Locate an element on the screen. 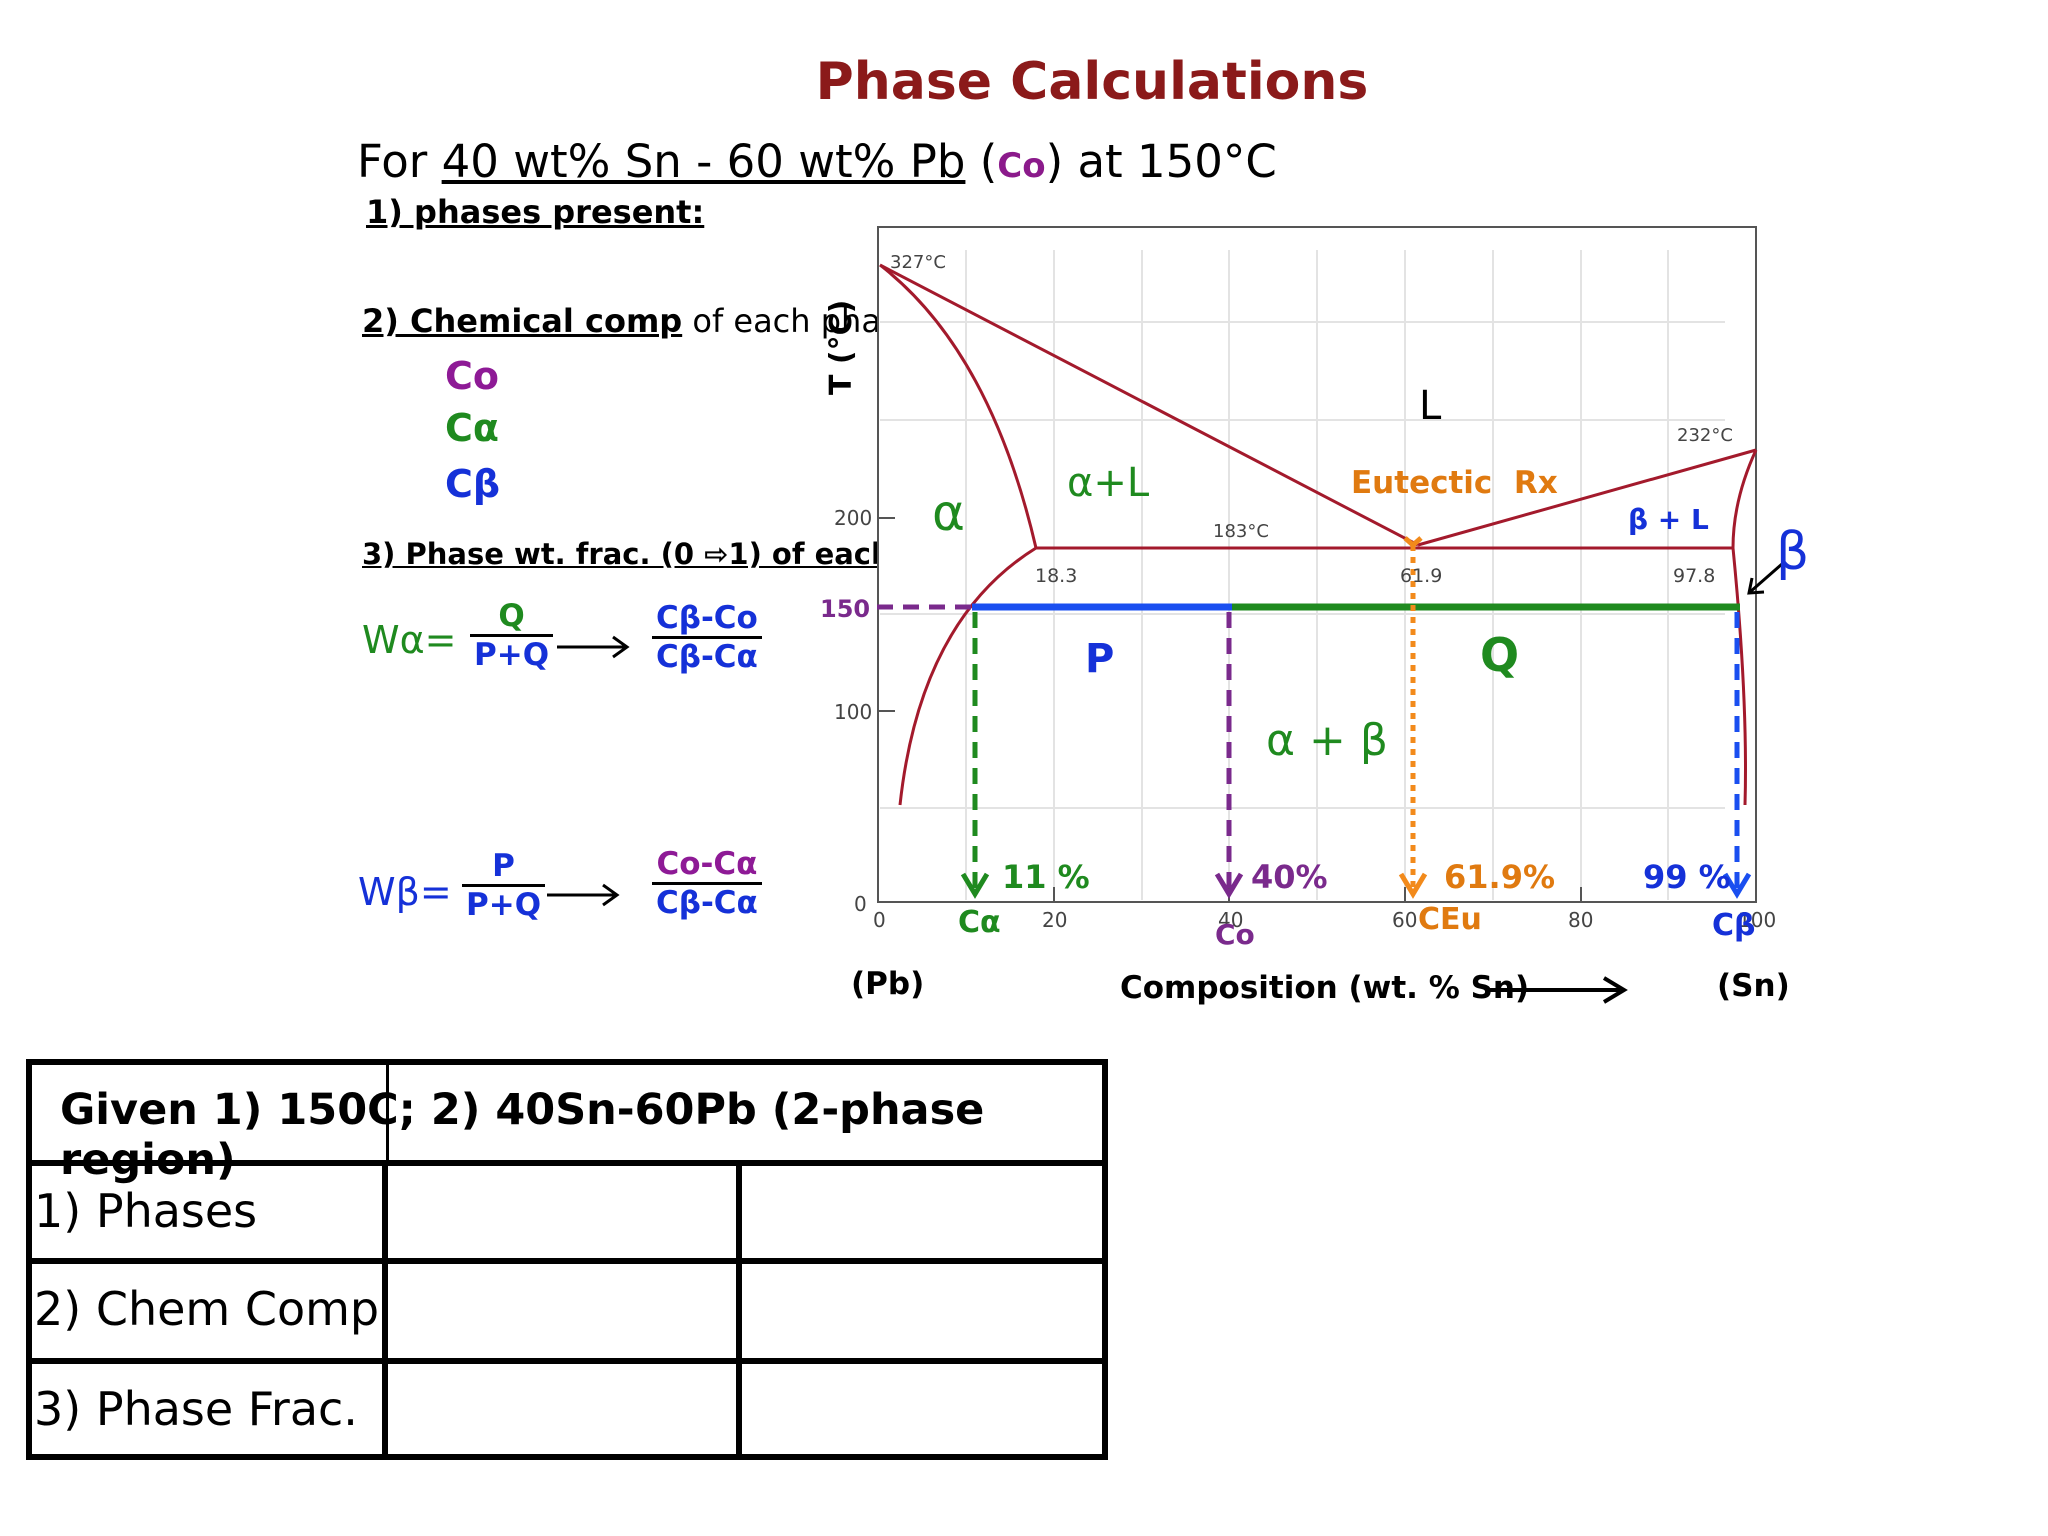 This screenshot has width=2048, height=1536. liquidus-left is located at coordinates (1149, 405).